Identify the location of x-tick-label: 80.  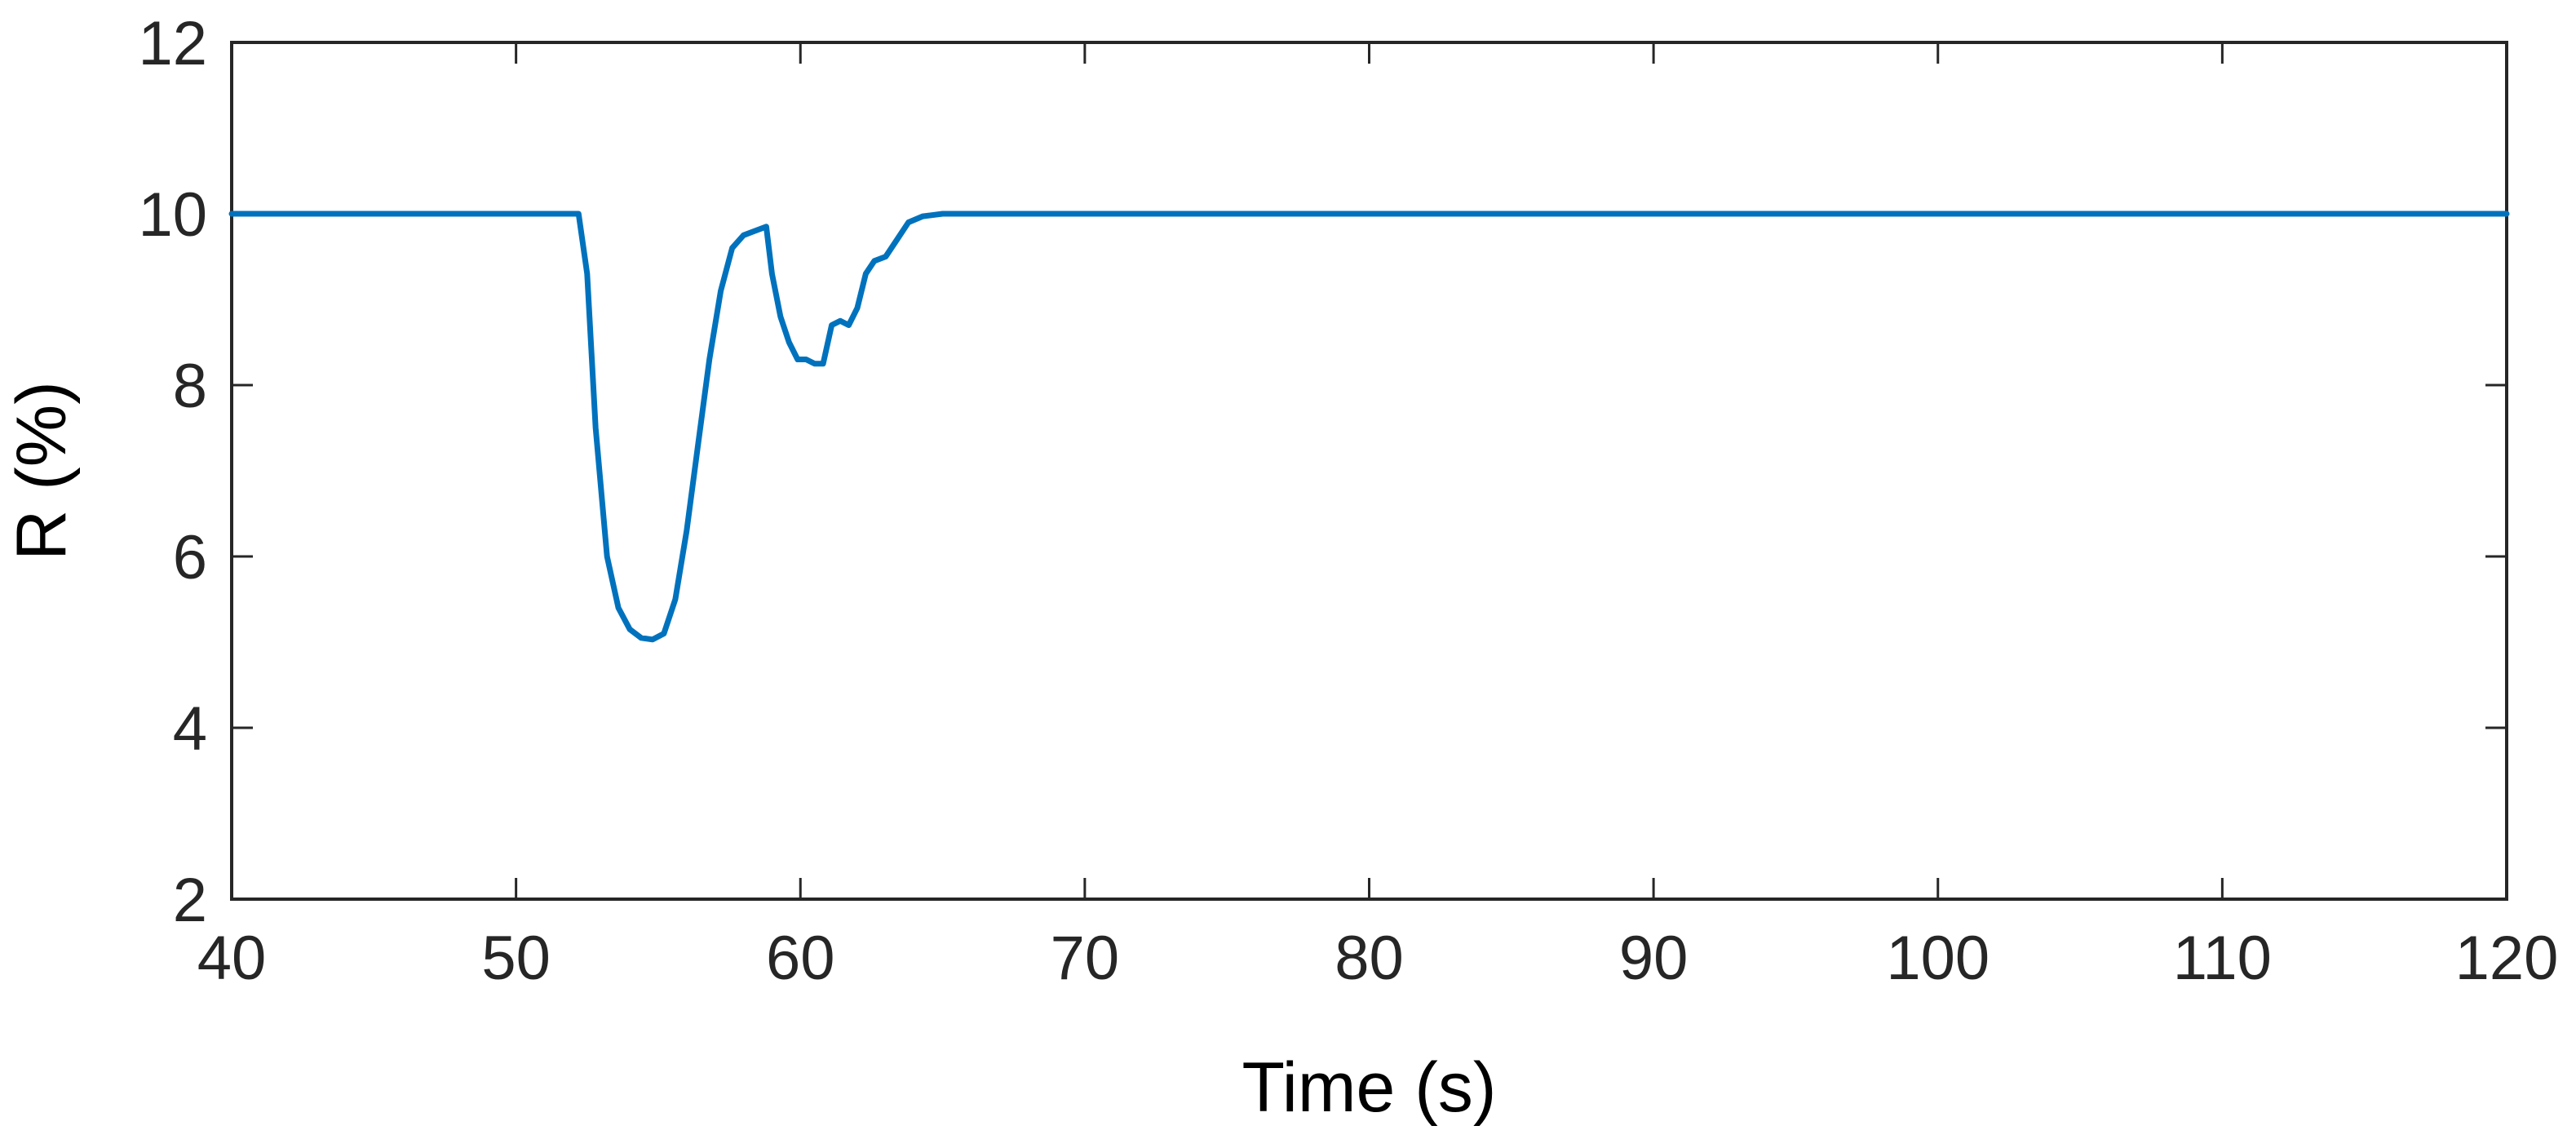
(1369, 958).